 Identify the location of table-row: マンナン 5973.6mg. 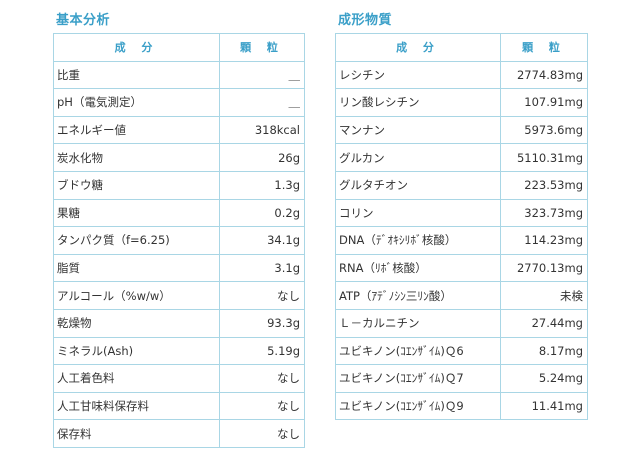
(461, 130).